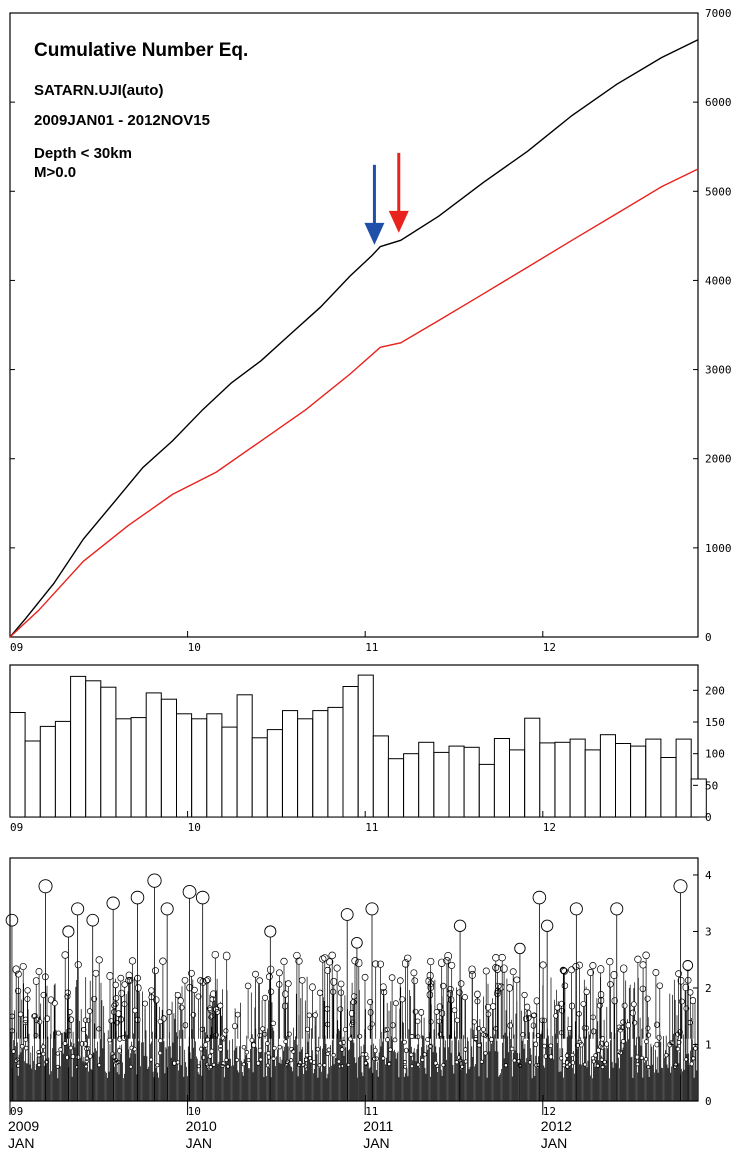  I want to click on y-tick-label: 4, so click(708, 875).